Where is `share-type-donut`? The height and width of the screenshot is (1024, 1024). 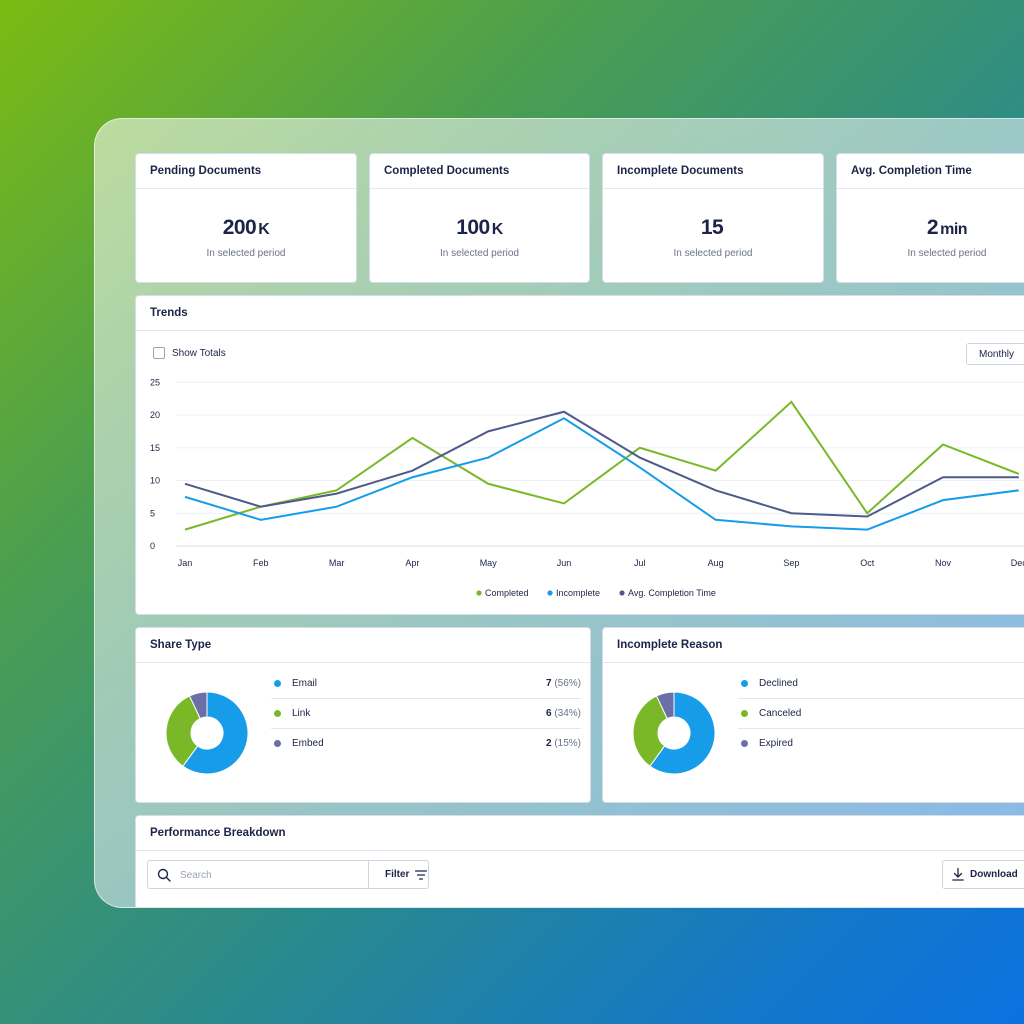
share-type-donut is located at coordinates (207, 733).